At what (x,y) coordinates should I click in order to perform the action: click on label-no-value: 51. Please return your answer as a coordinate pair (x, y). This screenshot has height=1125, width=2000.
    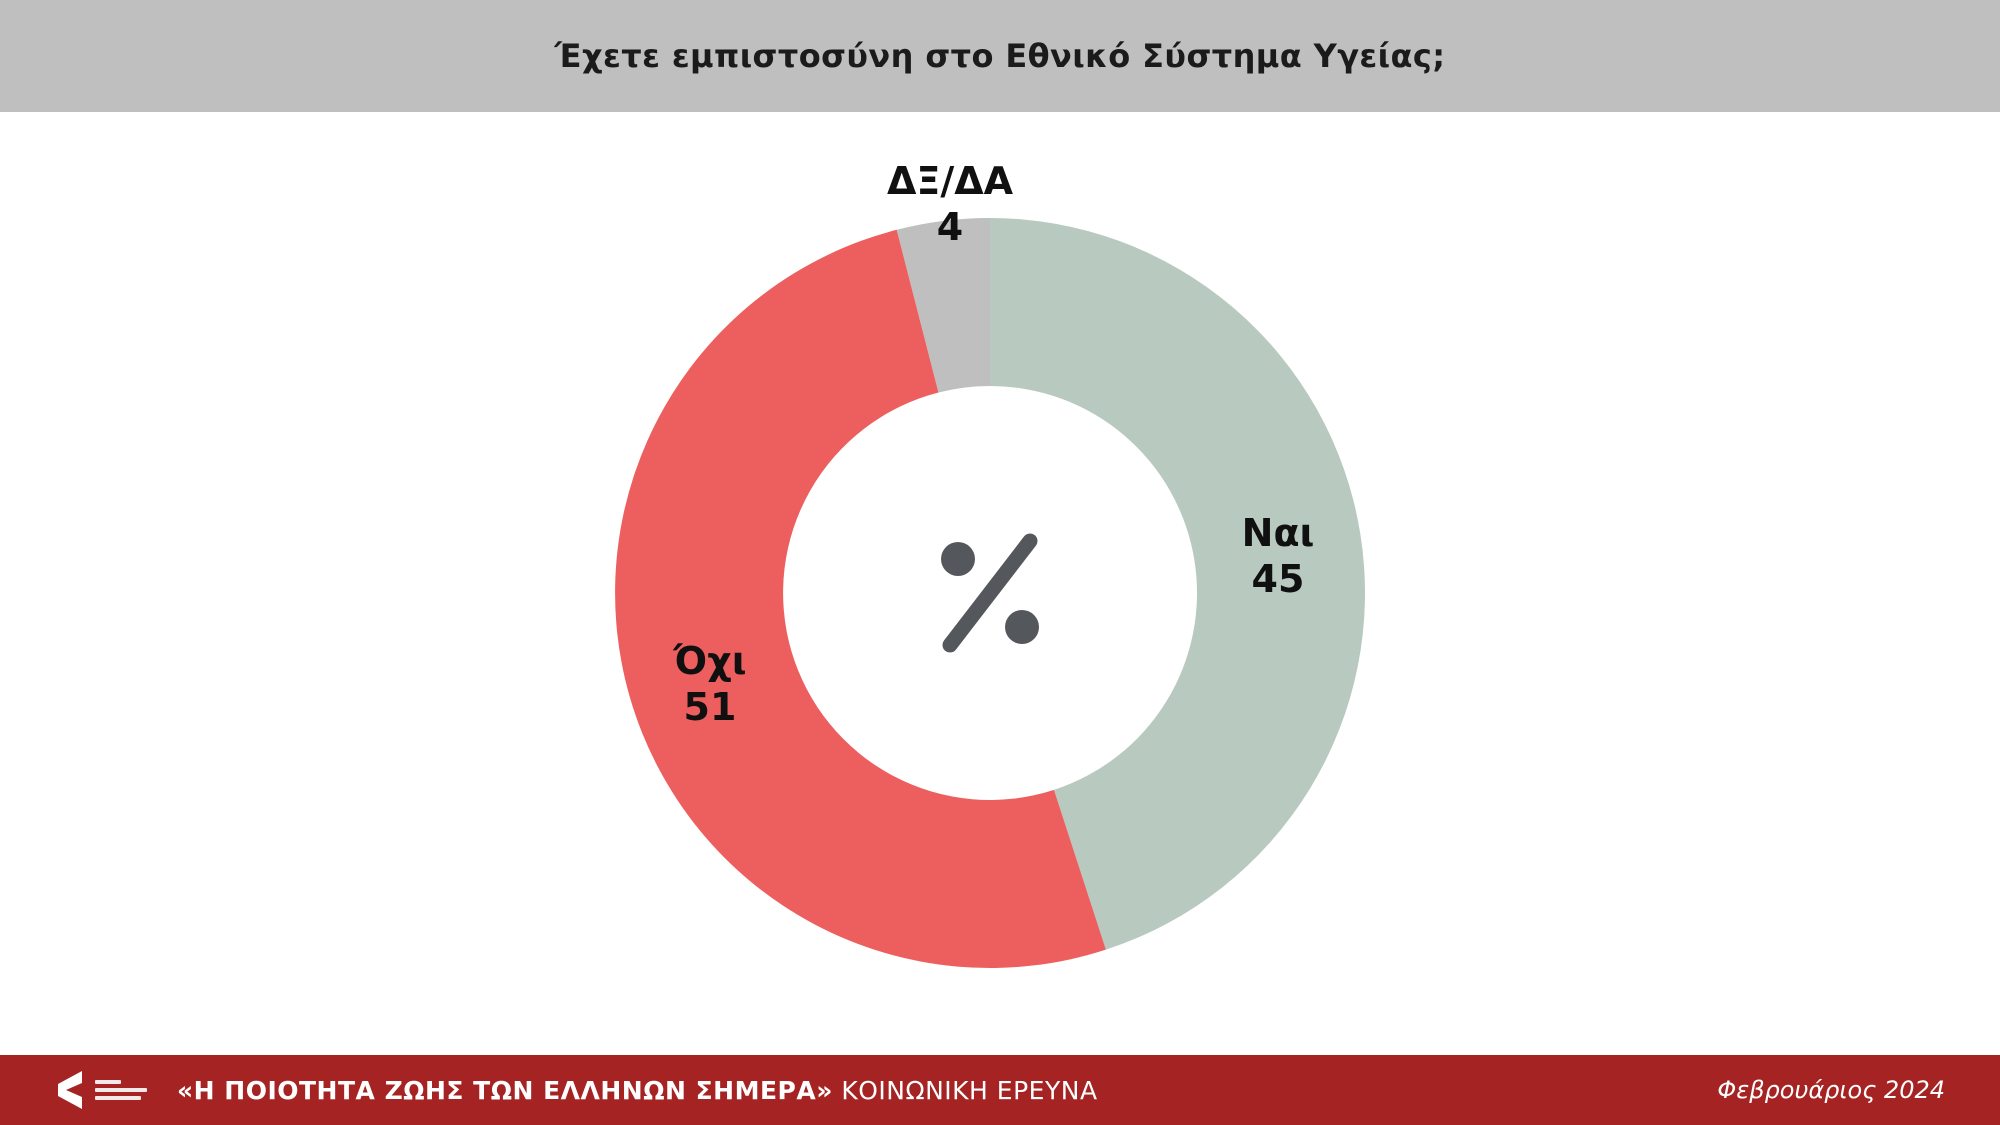
    Looking at the image, I should click on (710, 707).